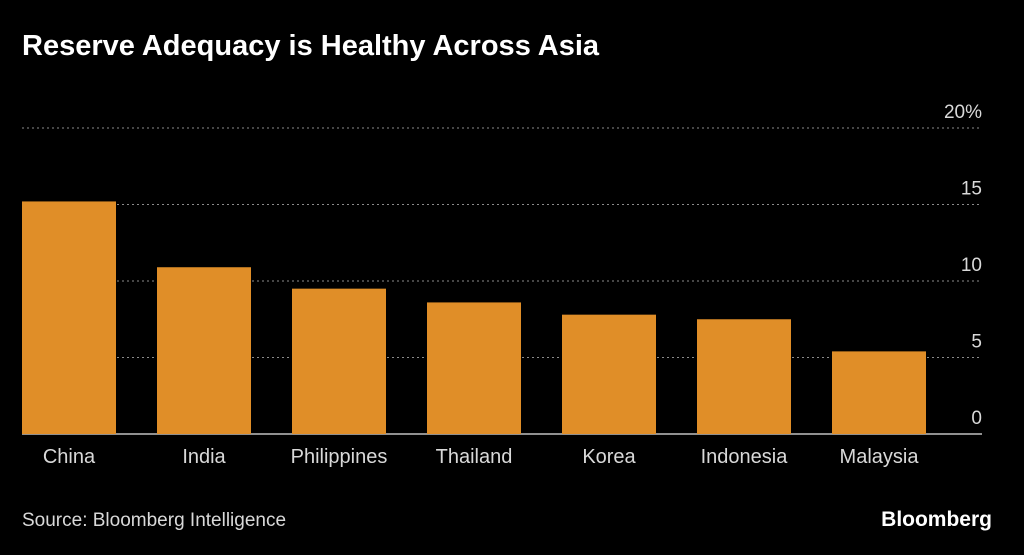 This screenshot has width=1024, height=555. I want to click on bar-china, so click(69, 317).